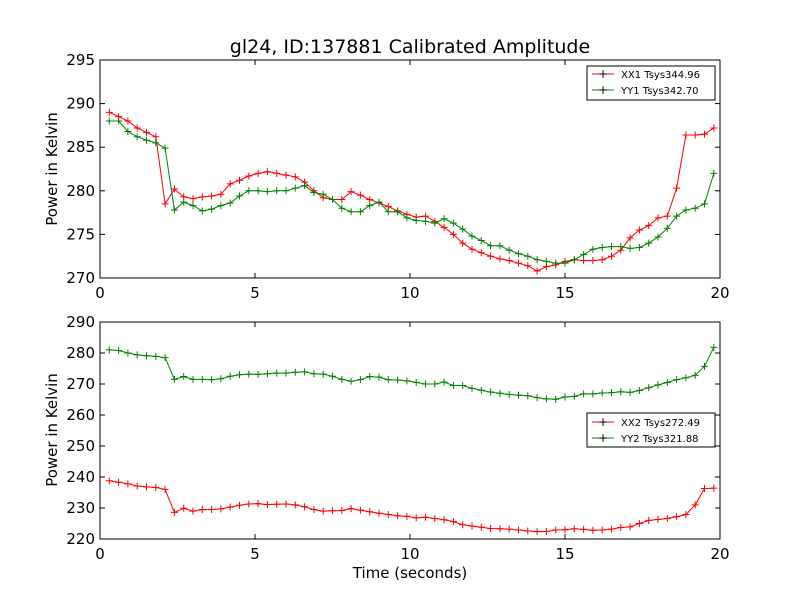  Describe the element at coordinates (52, 169) in the screenshot. I see `top-ylabel: Power in Kelvin` at that location.